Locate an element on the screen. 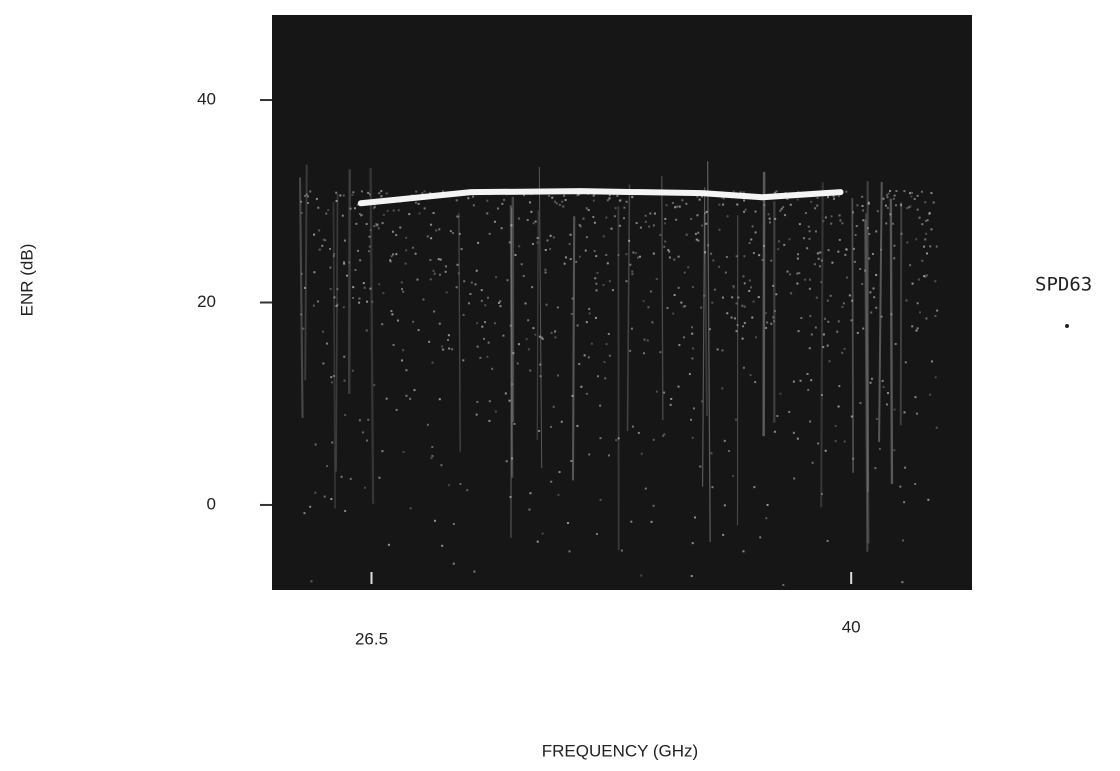 The width and height of the screenshot is (1120, 771). y-tick-label: 40 is located at coordinates (206, 99).